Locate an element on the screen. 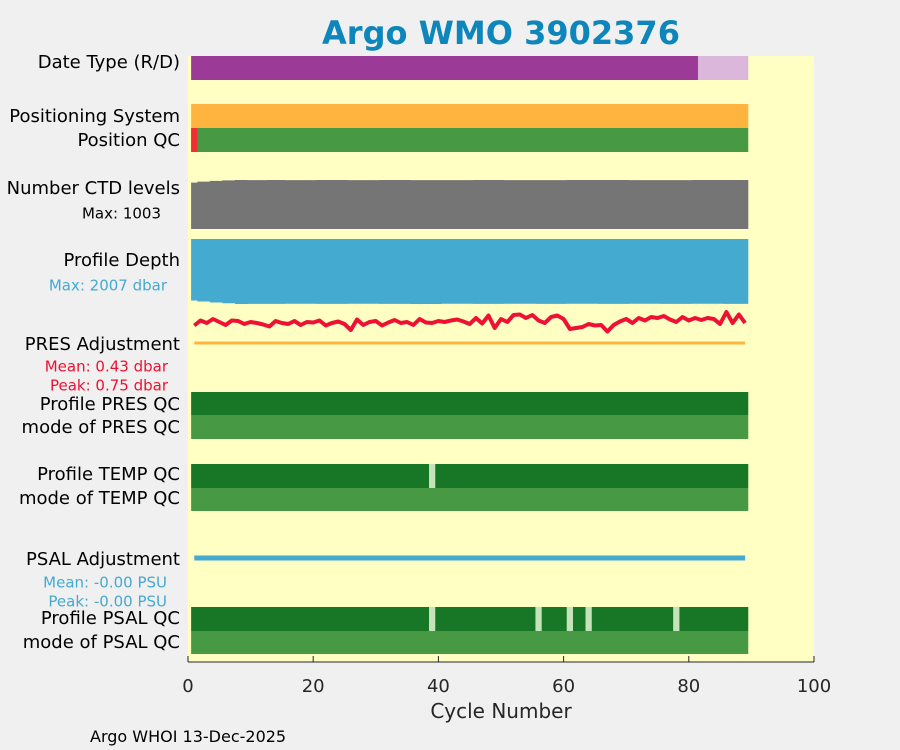  x-axis-label: Cycle Number is located at coordinates (501, 711).